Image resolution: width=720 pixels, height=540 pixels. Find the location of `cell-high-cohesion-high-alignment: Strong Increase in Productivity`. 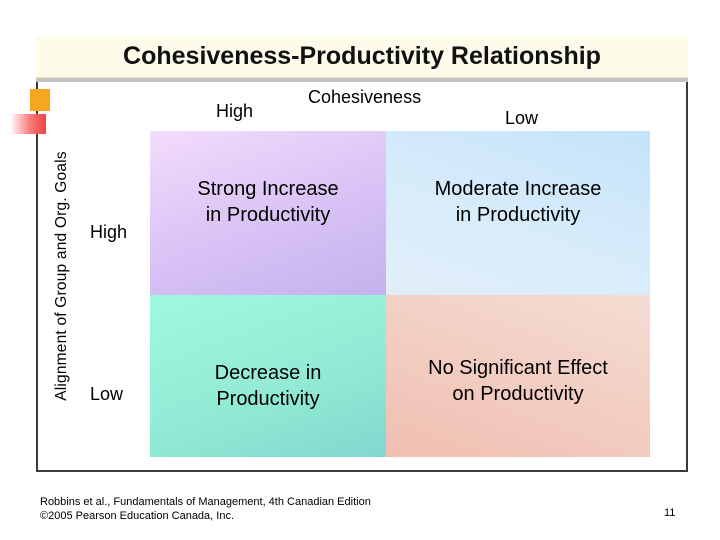

cell-high-cohesion-high-alignment: Strong Increase in Productivity is located at coordinates (268, 213).